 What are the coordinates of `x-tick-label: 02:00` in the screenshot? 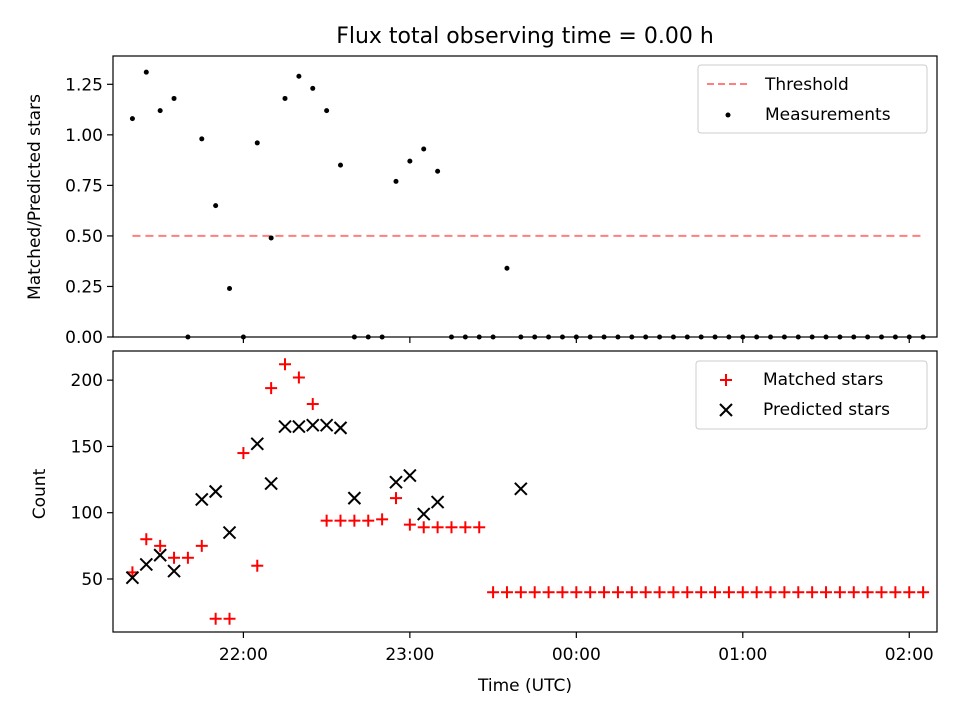 It's located at (909, 655).